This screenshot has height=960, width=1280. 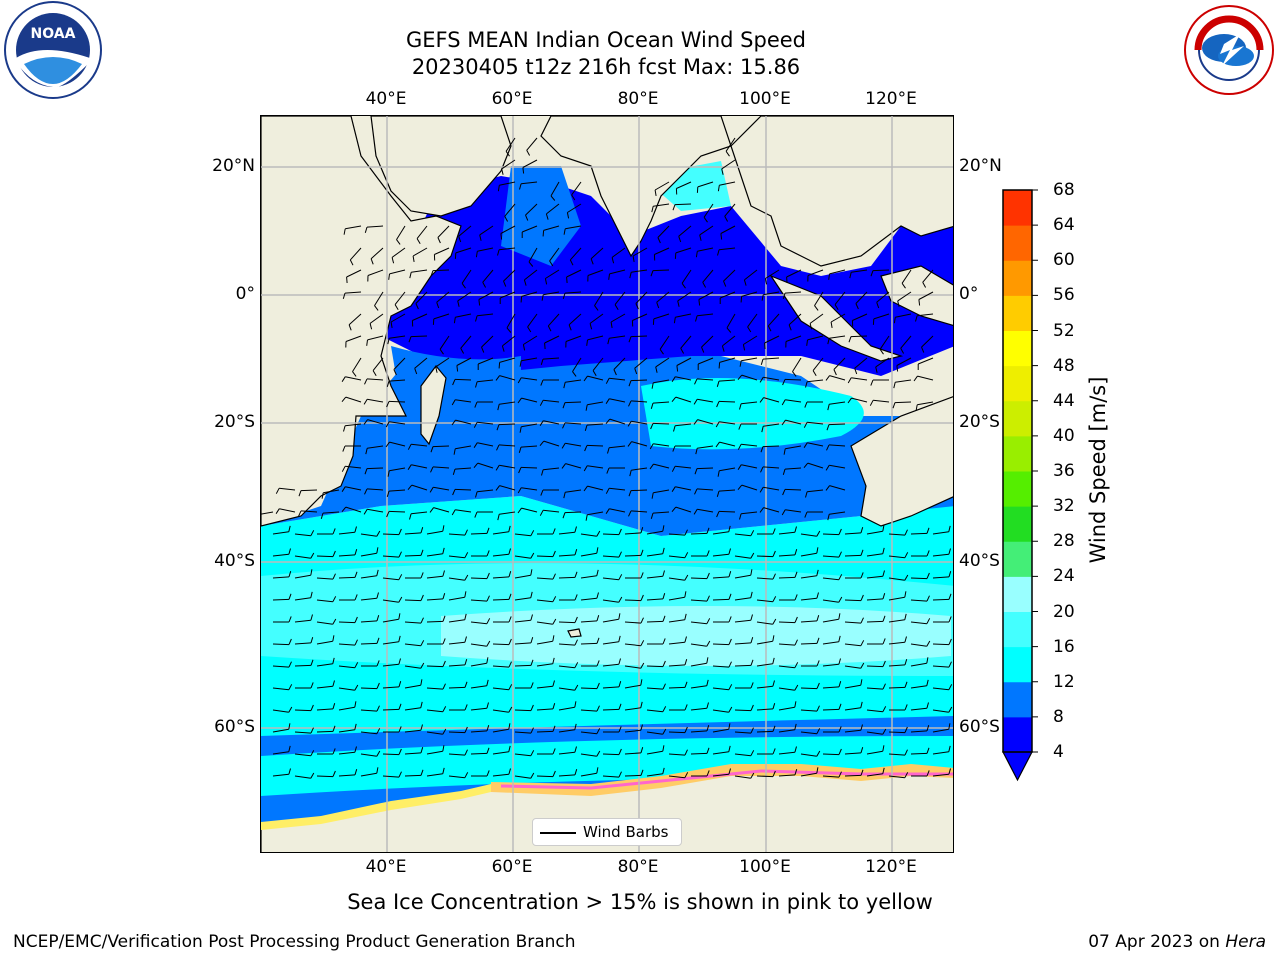 I want to click on legend-label: Wind Barbs, so click(x=626, y=832).